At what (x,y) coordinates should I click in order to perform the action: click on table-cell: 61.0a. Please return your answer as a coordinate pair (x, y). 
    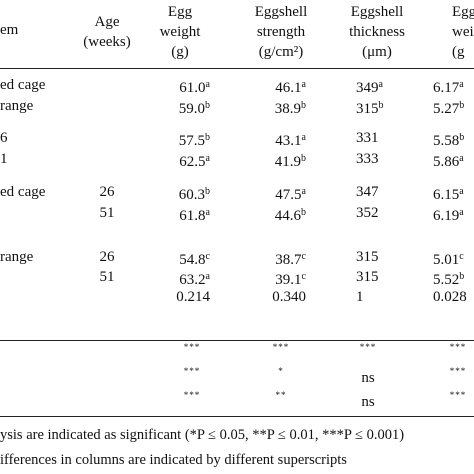
    Looking at the image, I should click on (194, 86).